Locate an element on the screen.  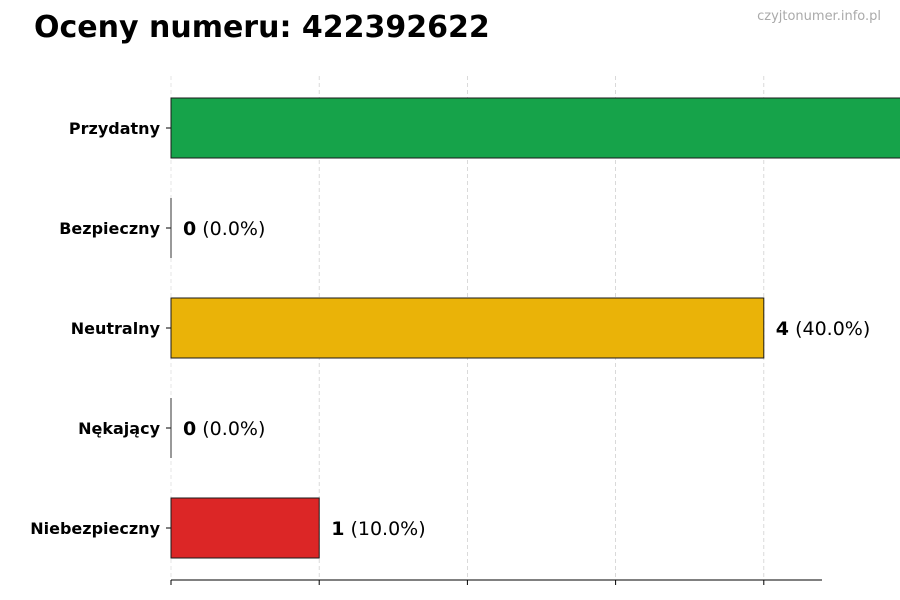
value-percent: (10.0%) is located at coordinates (384, 529).